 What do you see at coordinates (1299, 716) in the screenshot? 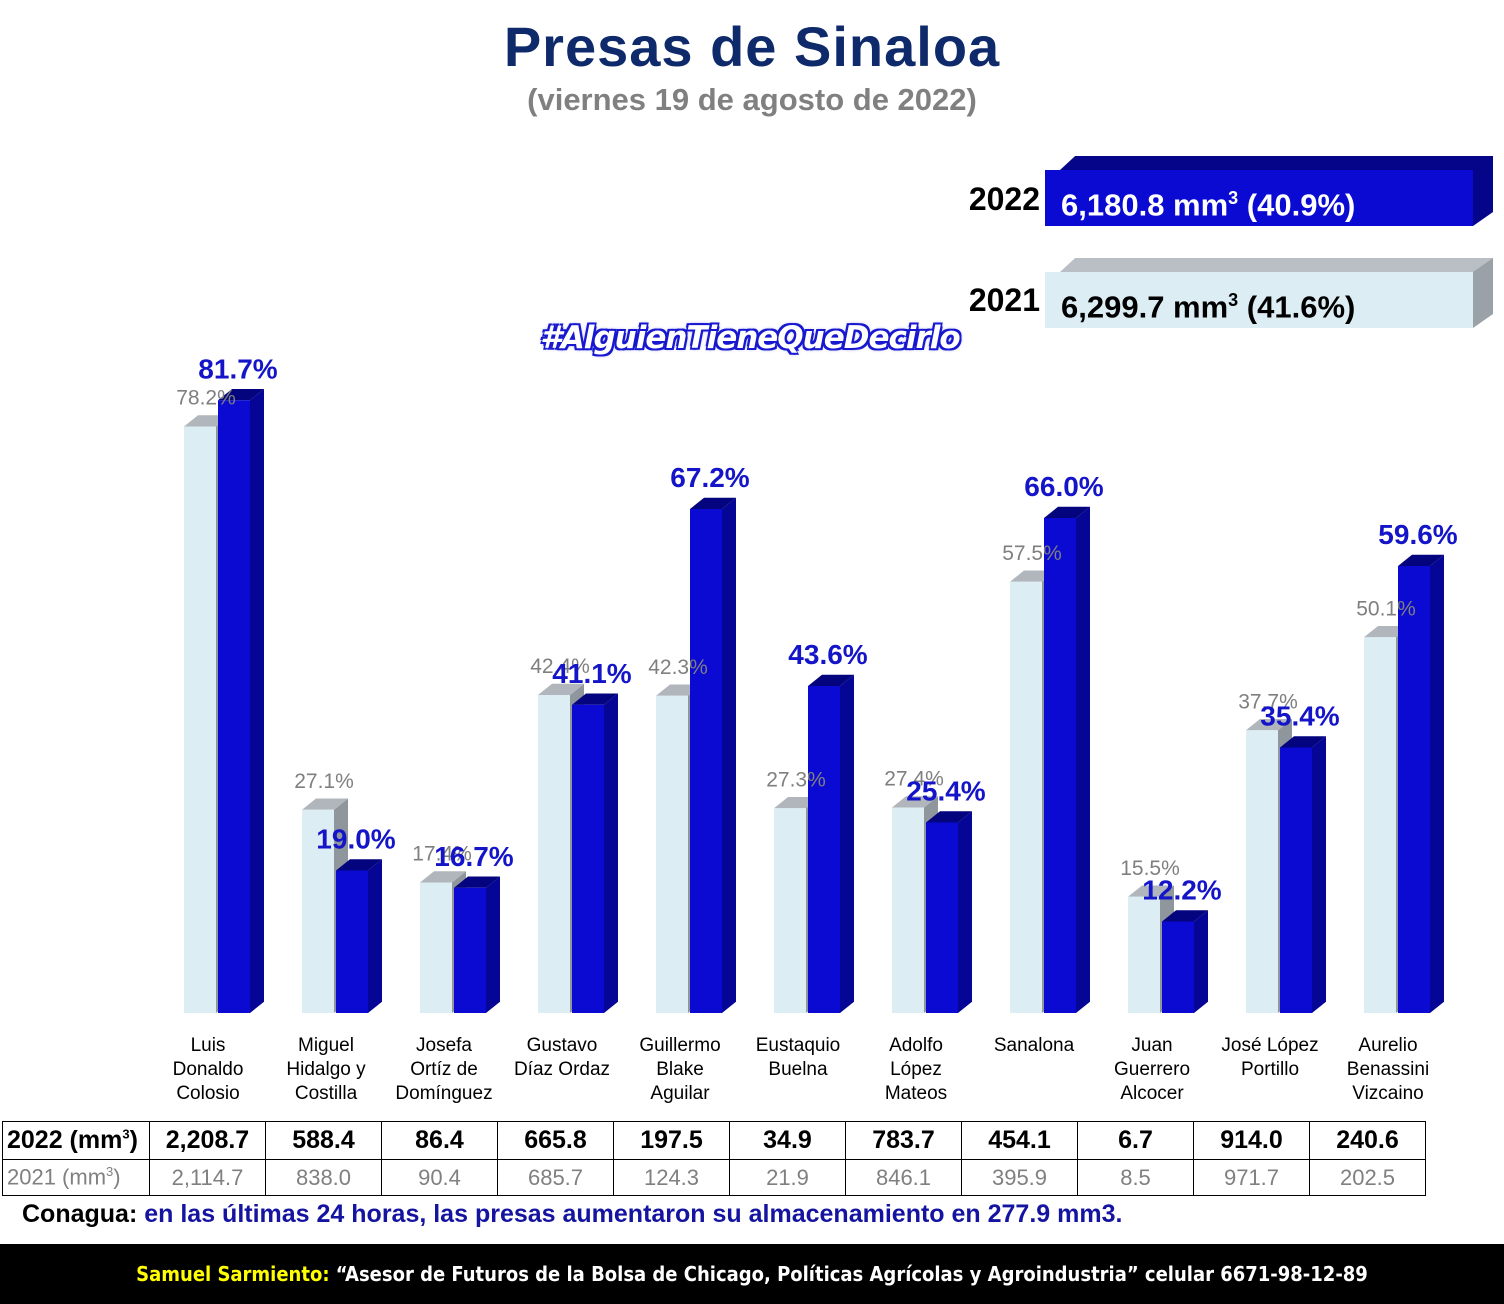
I see `data-label-2022: 35.4%` at bounding box center [1299, 716].